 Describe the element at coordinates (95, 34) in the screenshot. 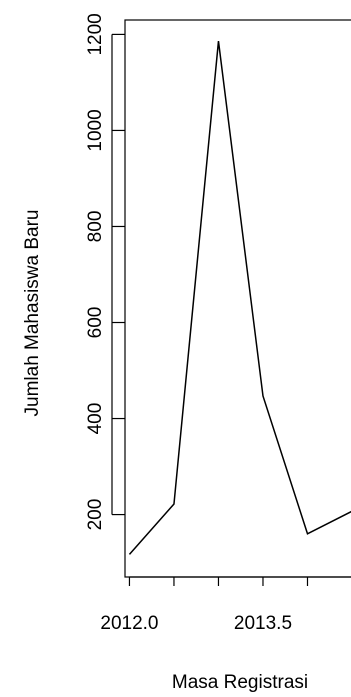

I see `y-tick-label-6: 1200` at that location.